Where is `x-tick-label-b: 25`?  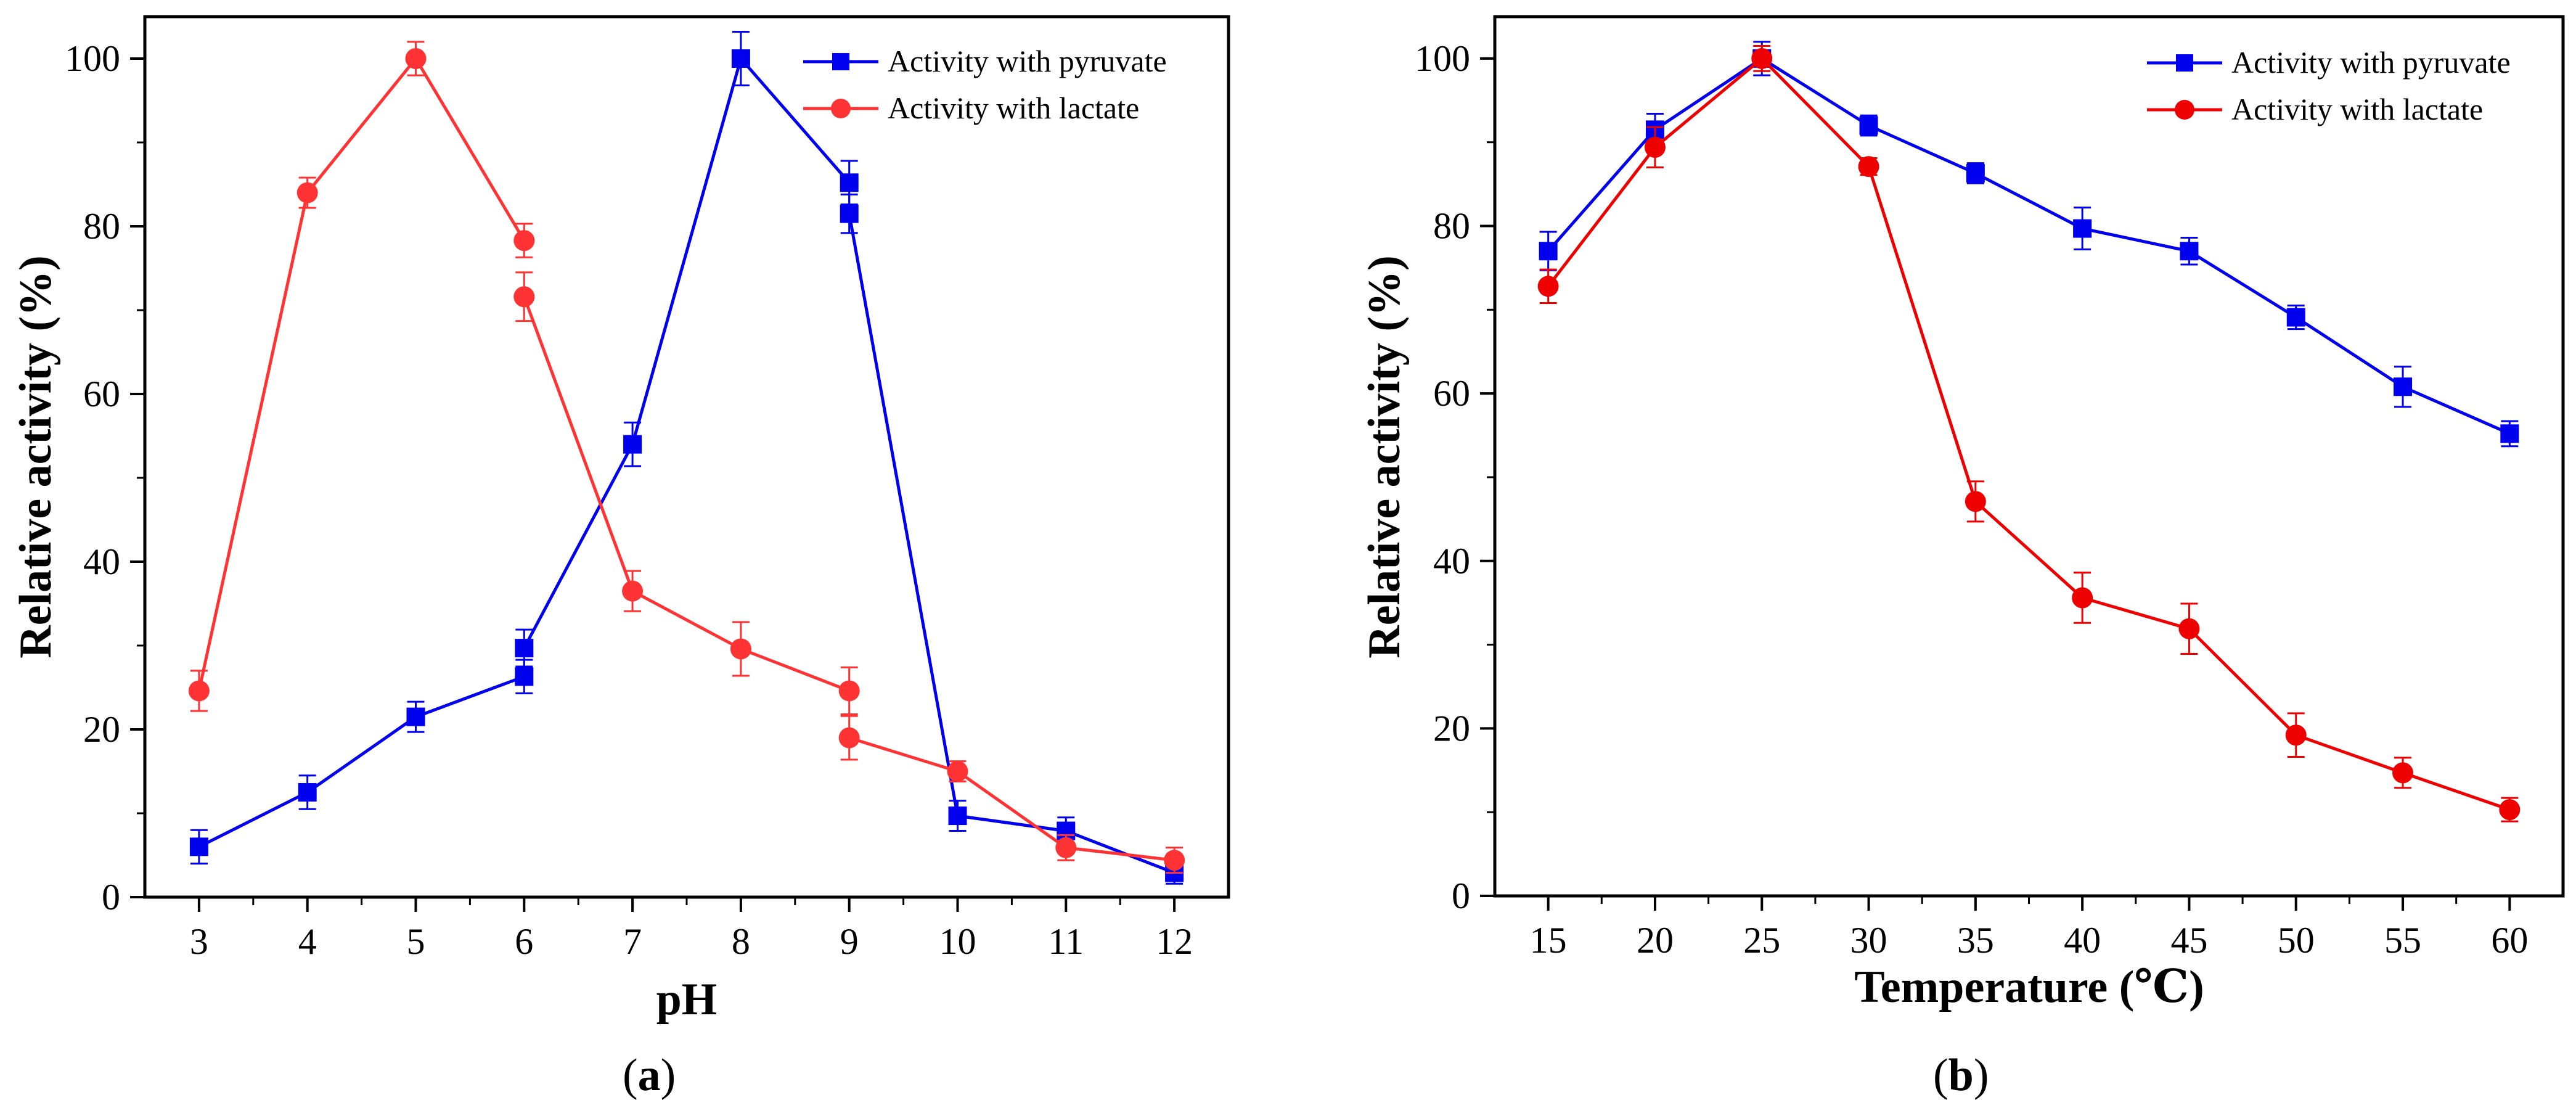
x-tick-label-b: 25 is located at coordinates (1761, 941).